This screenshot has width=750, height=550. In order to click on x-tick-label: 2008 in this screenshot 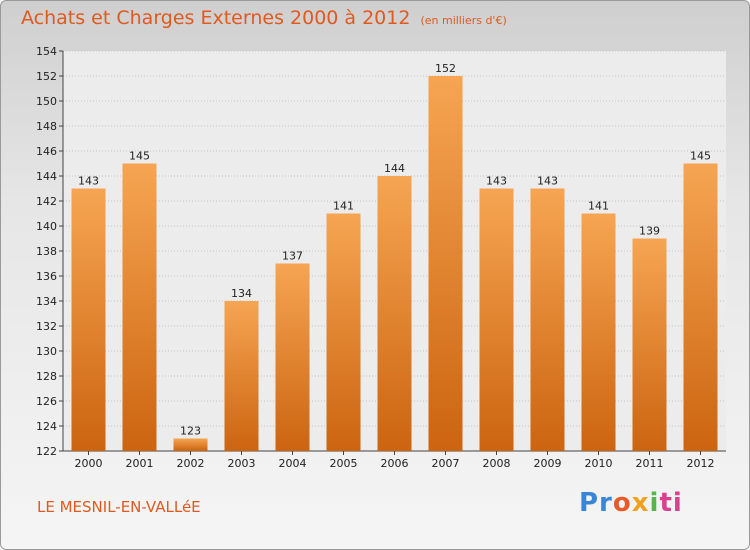, I will do `click(497, 463)`.